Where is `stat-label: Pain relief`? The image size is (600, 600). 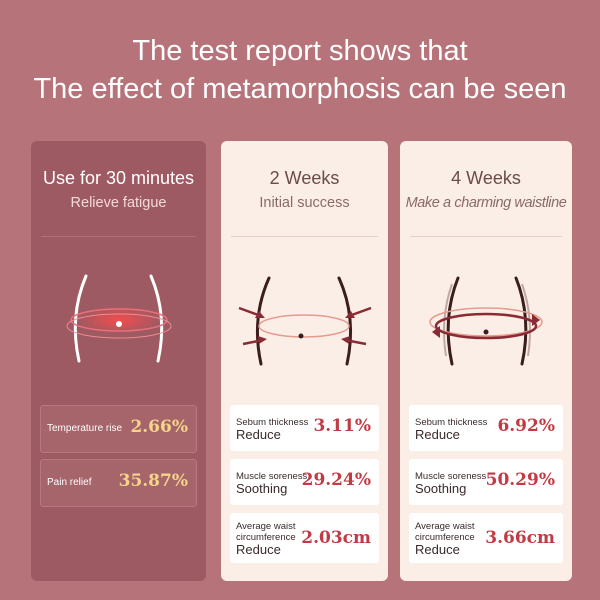
stat-label: Pain relief is located at coordinates (69, 482).